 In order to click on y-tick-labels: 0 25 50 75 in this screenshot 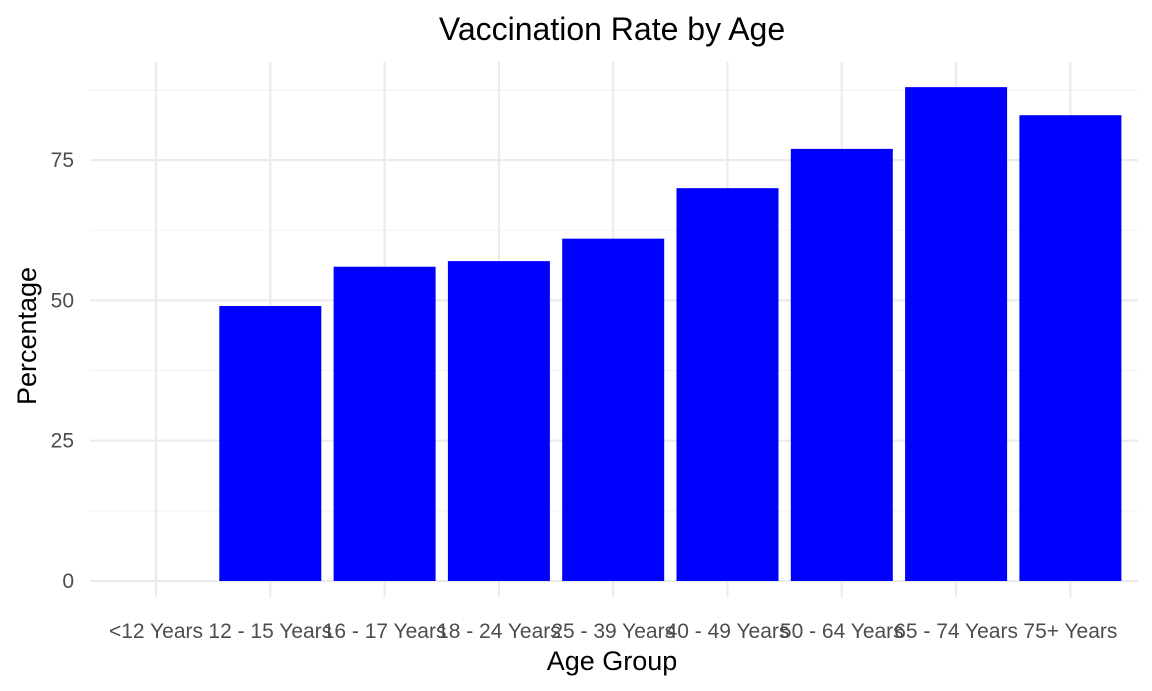, I will do `click(62, 371)`.